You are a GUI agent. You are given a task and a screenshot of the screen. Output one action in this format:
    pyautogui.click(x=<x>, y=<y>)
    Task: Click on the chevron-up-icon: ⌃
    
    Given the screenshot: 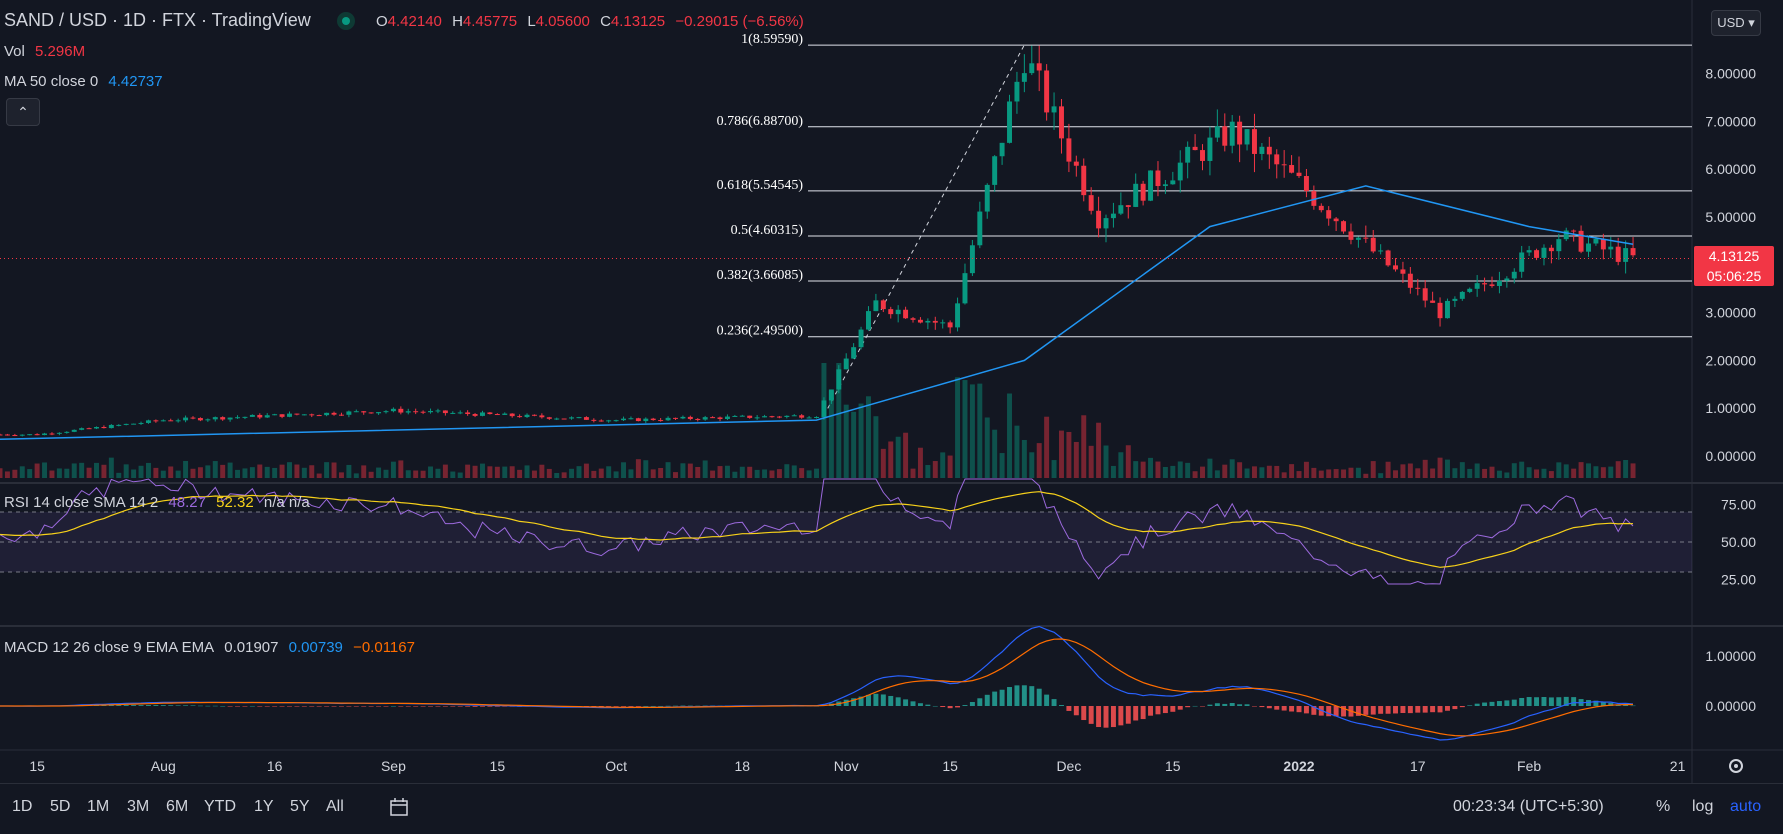 What is the action you would take?
    pyautogui.click(x=23, y=112)
    